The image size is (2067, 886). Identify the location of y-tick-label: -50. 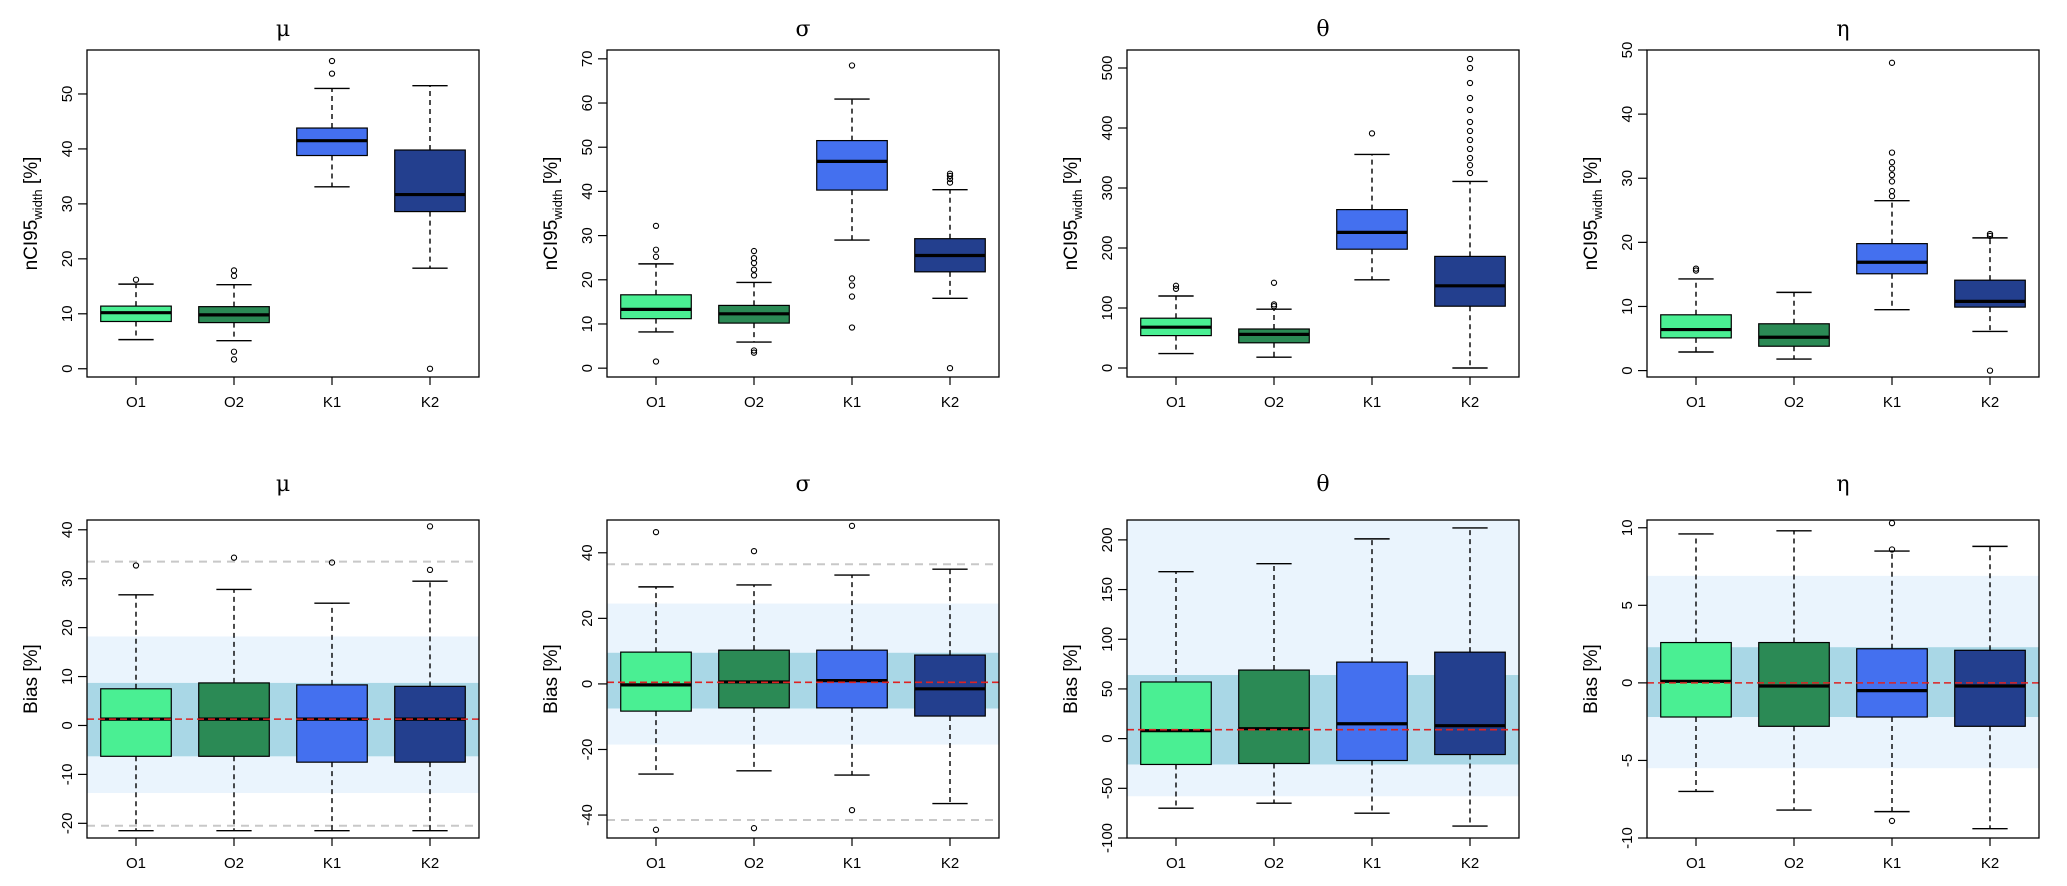
(1107, 788).